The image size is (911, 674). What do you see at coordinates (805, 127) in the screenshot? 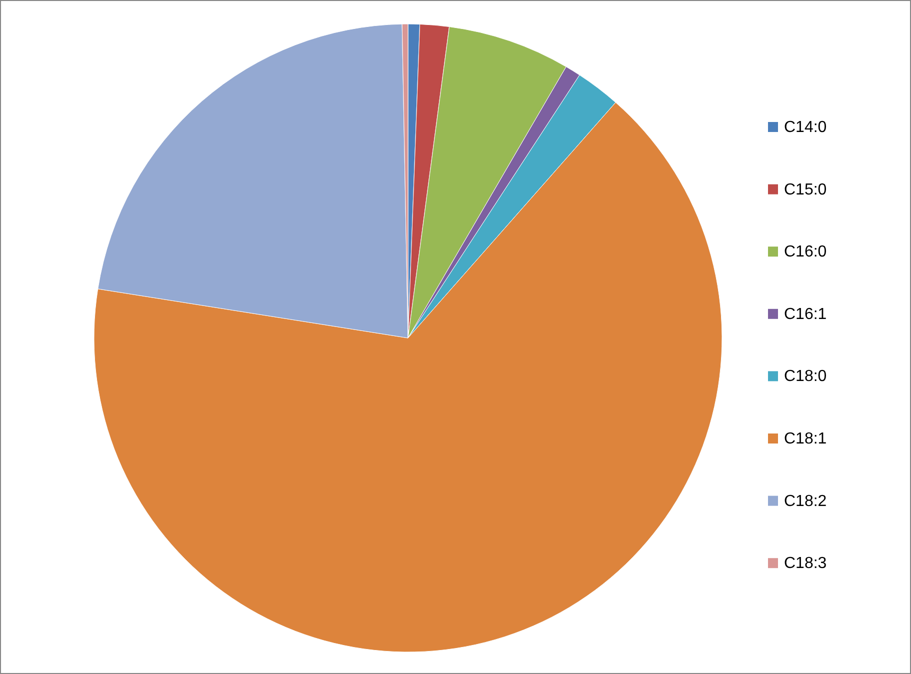
I see `legend-label: C14:0` at bounding box center [805, 127].